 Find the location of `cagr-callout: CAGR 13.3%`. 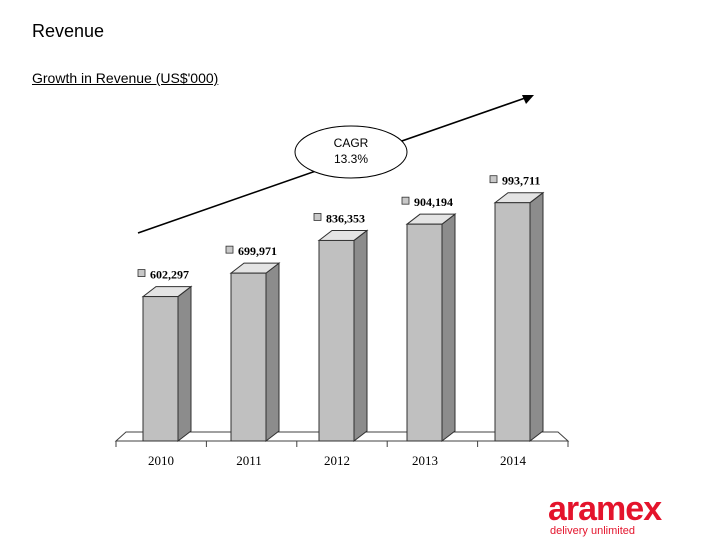

cagr-callout: CAGR 13.3% is located at coordinates (351, 152).